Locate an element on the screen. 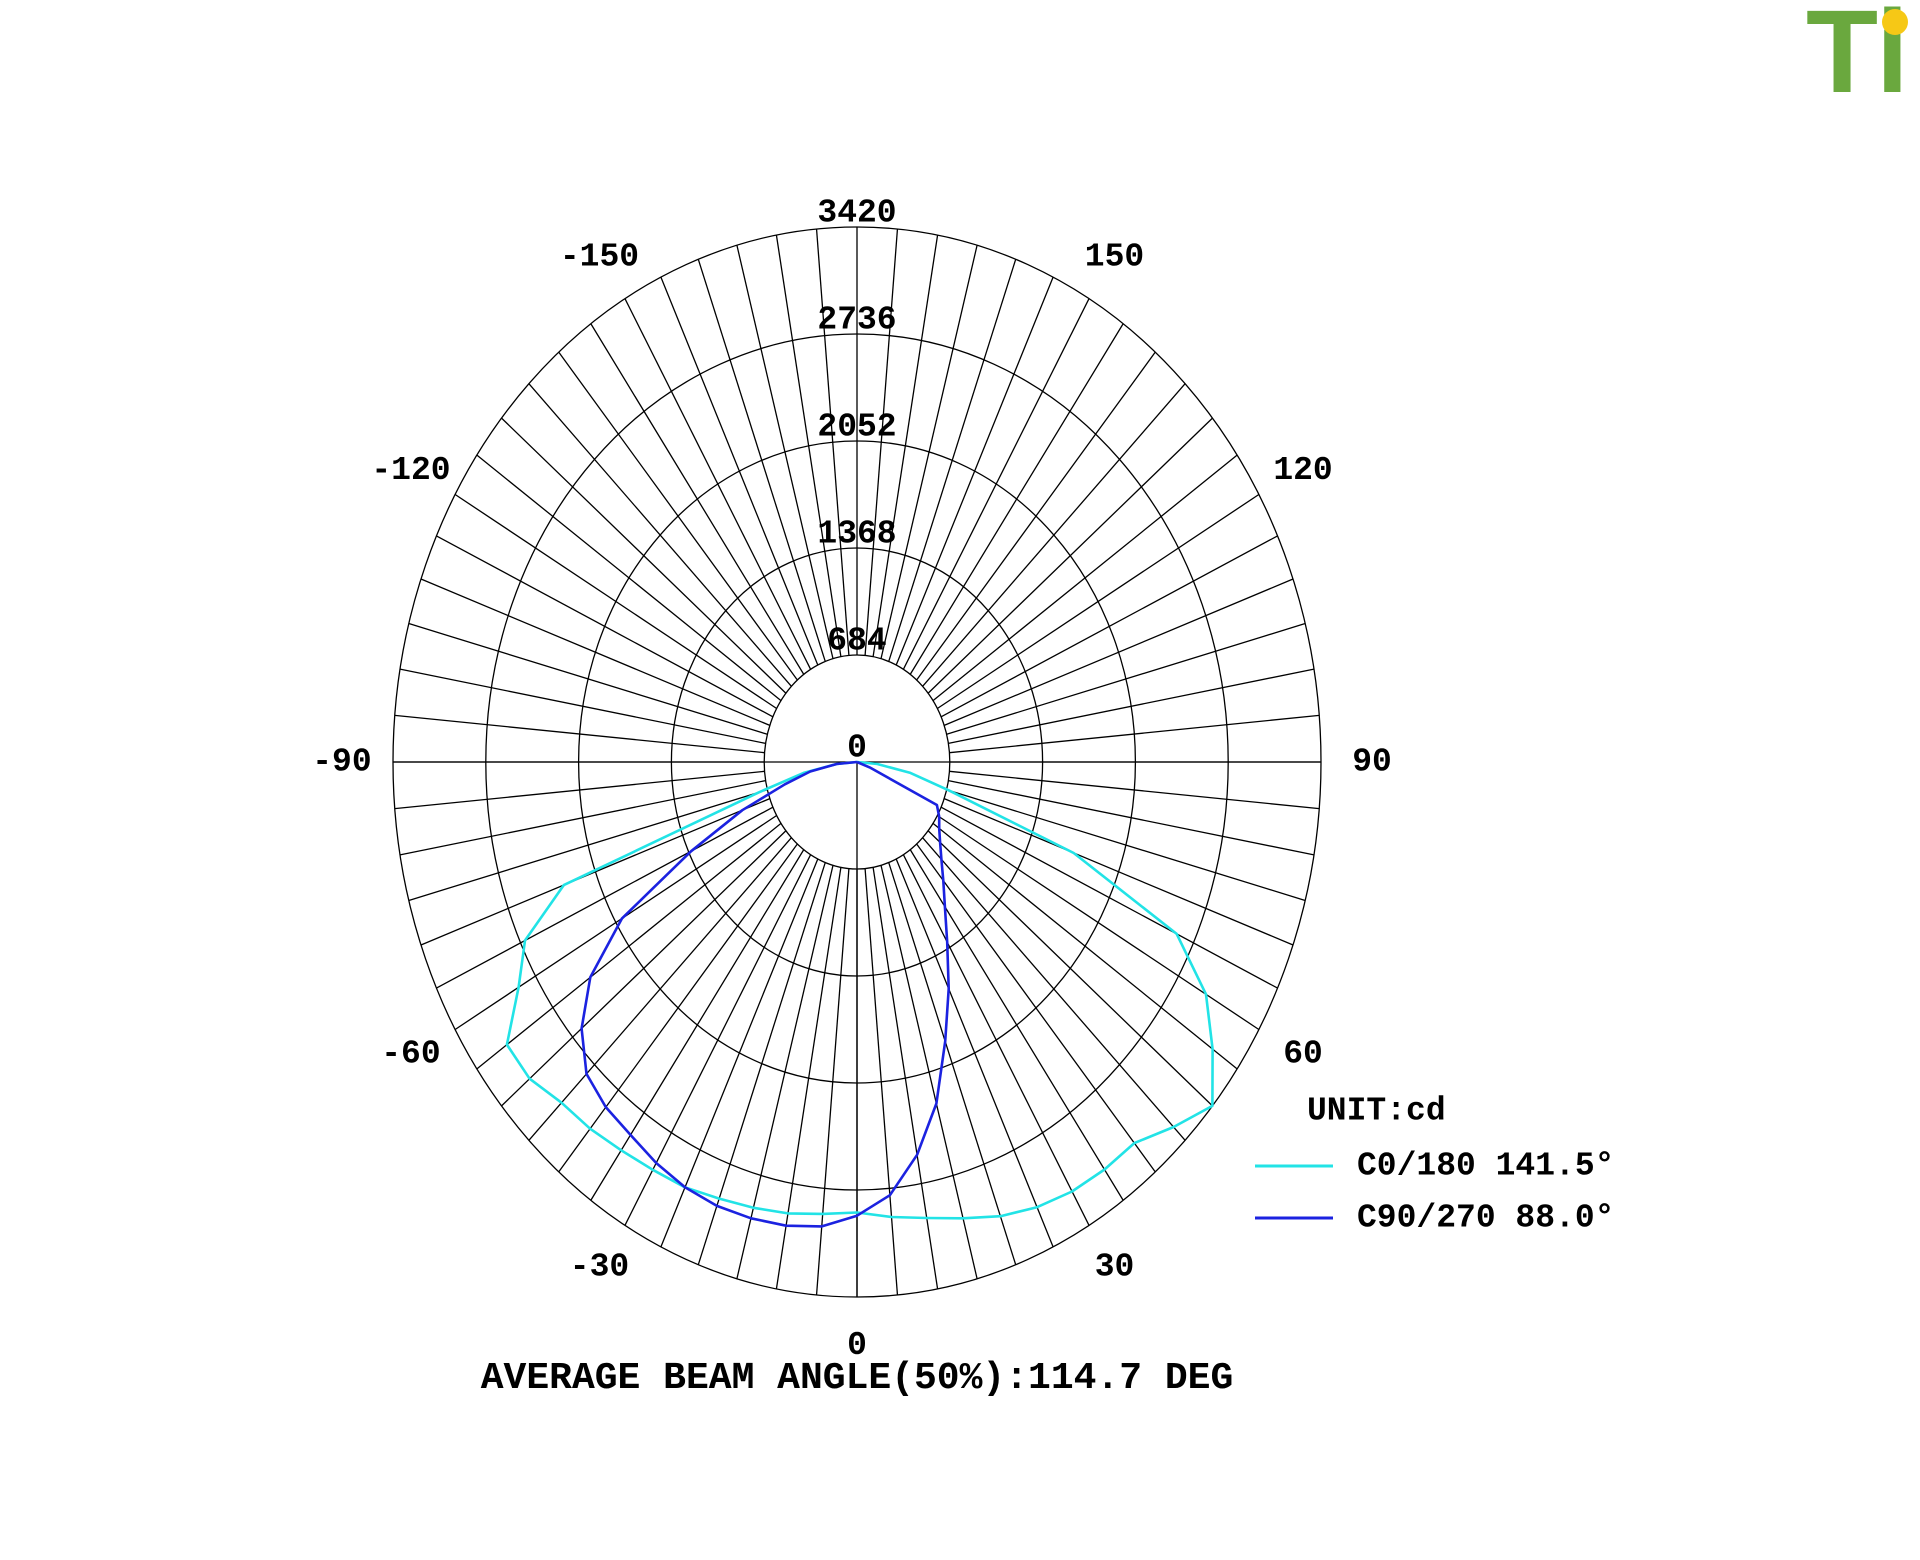 Image resolution: width=1920 pixels, height=1560 pixels. r-tick-label: 1368 is located at coordinates (856, 534).